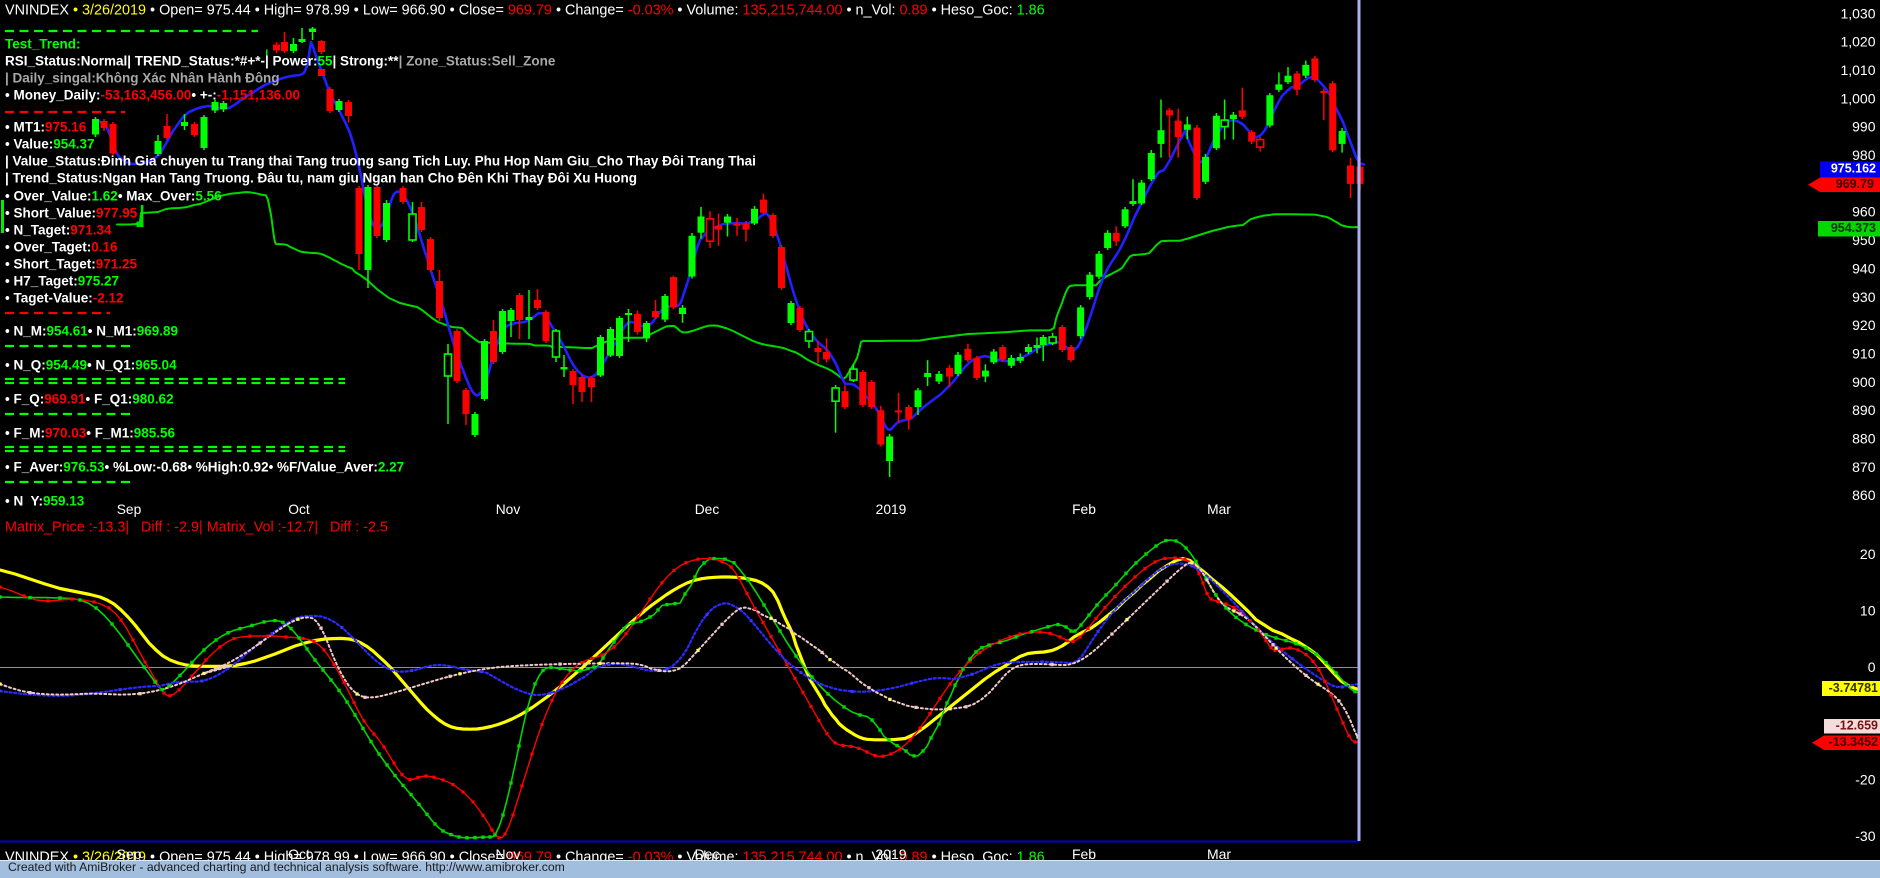 The image size is (1880, 878). I want to click on svg-text: -30, so click(1865, 836).